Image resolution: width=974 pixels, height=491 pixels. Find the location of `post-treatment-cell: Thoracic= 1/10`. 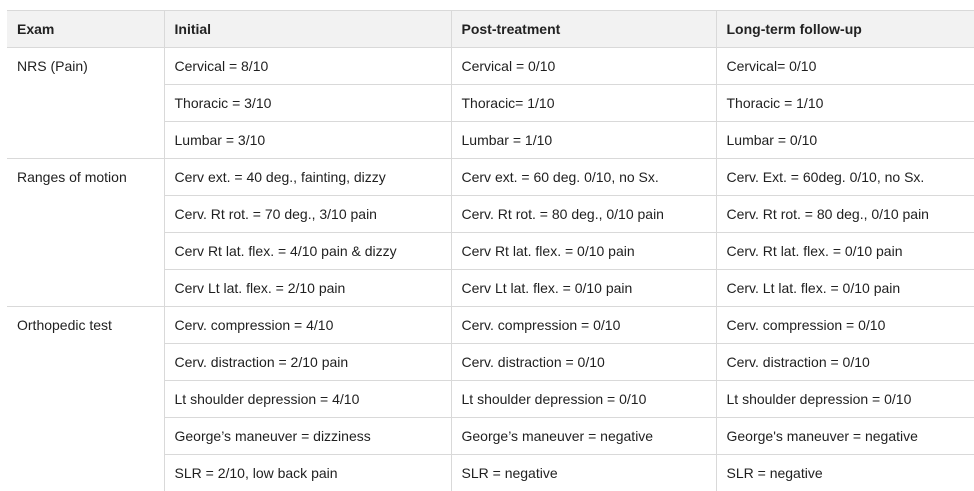

post-treatment-cell: Thoracic= 1/10 is located at coordinates (583, 103).